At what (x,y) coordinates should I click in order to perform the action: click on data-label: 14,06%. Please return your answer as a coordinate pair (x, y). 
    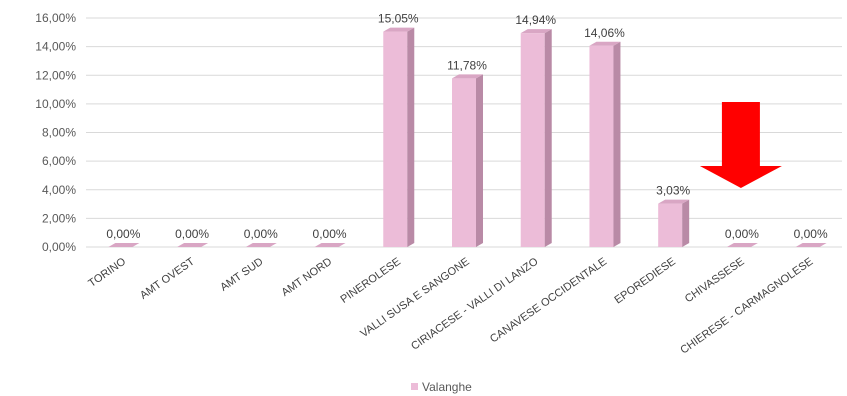
    Looking at the image, I should click on (604, 33).